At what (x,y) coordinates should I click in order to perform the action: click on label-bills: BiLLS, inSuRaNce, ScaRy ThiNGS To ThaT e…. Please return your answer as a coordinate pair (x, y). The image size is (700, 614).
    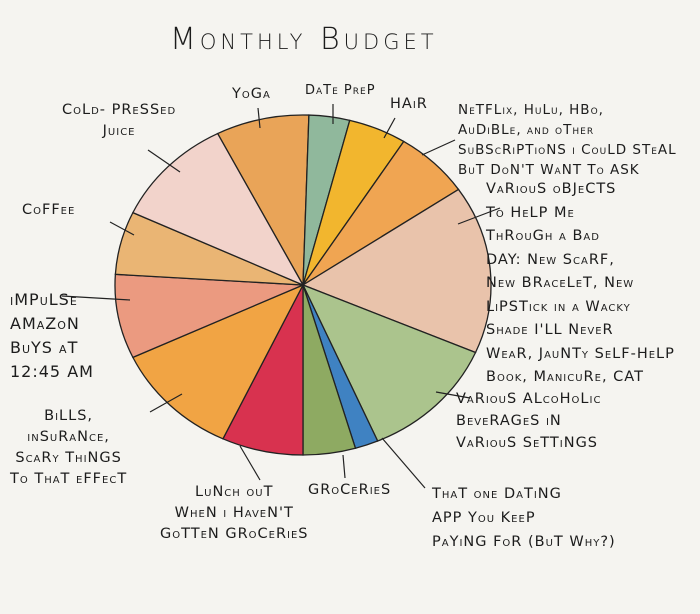
    Looking at the image, I should click on (69, 447).